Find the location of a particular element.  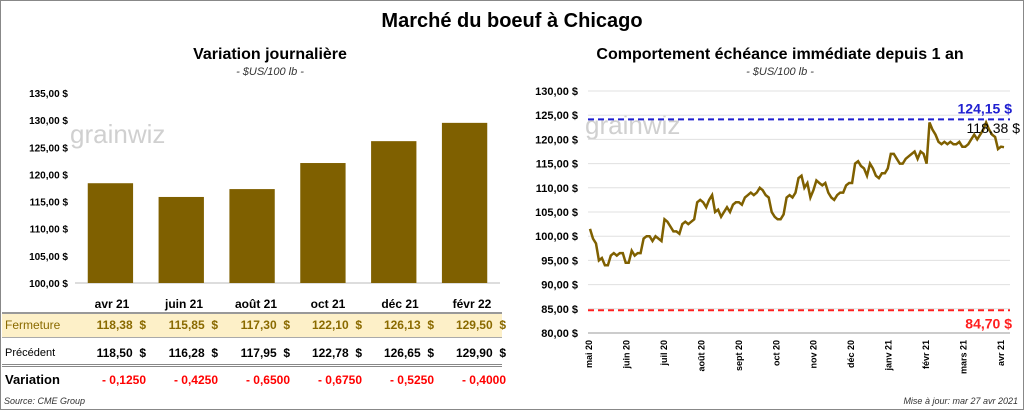

table-cell: 122,10 $ is located at coordinates (336, 325).